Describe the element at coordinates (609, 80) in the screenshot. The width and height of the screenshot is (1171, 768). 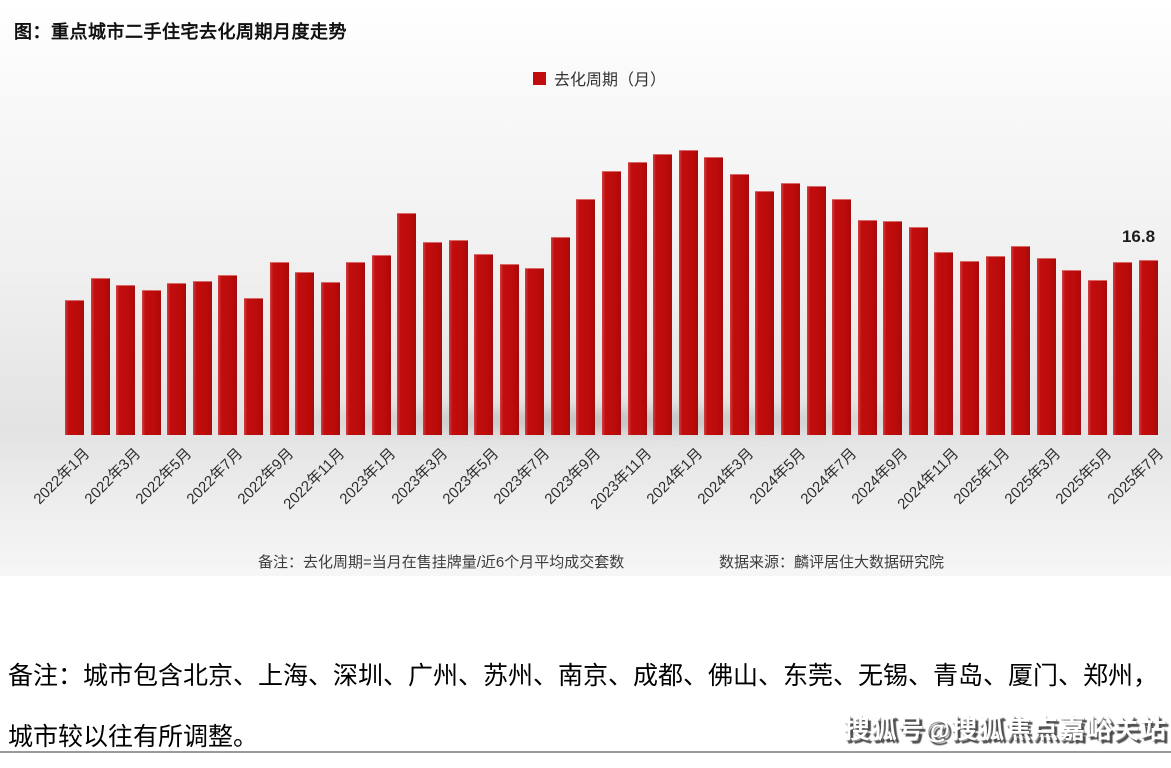
I see `legend-label: 去化周期（月）` at that location.